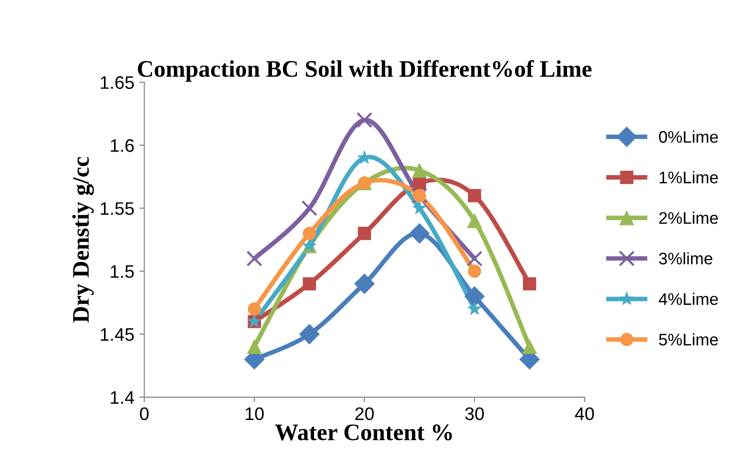 The width and height of the screenshot is (740, 470). I want to click on y-axis-title: Dry Denstiy g/cc, so click(83, 240).